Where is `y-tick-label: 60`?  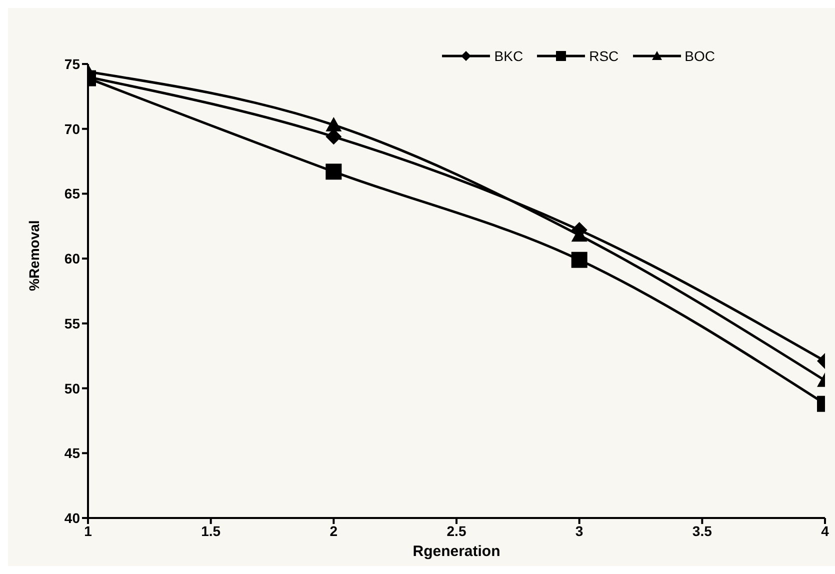 y-tick-label: 60 is located at coordinates (72, 258).